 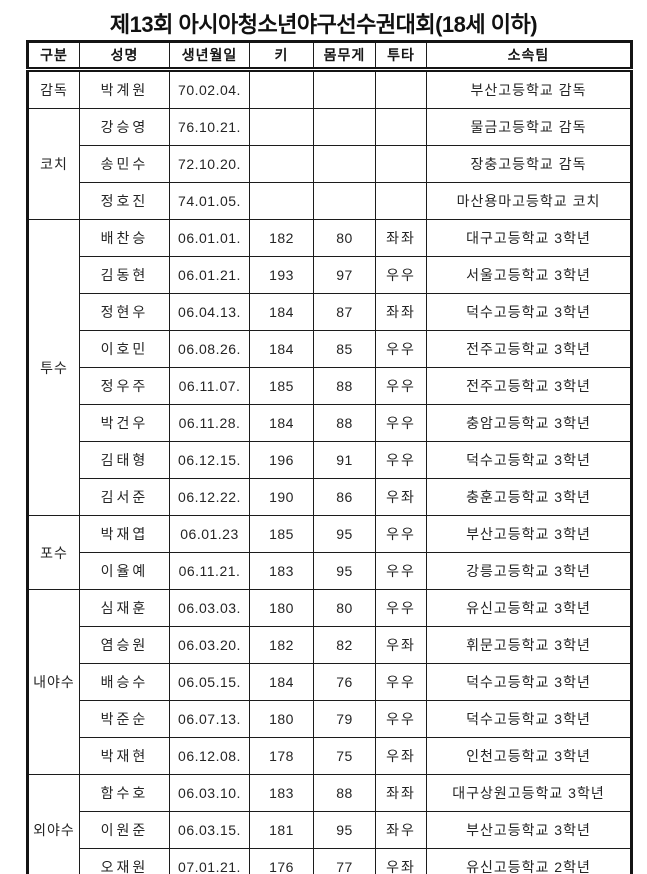 I want to click on col-header-category: 구분, so click(x=53, y=56).